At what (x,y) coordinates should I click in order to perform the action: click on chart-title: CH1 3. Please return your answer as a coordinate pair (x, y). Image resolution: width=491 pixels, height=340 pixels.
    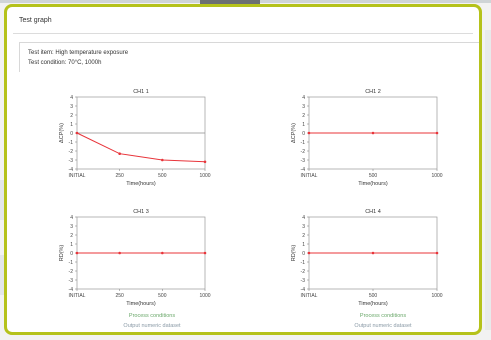
    Looking at the image, I should click on (141, 212).